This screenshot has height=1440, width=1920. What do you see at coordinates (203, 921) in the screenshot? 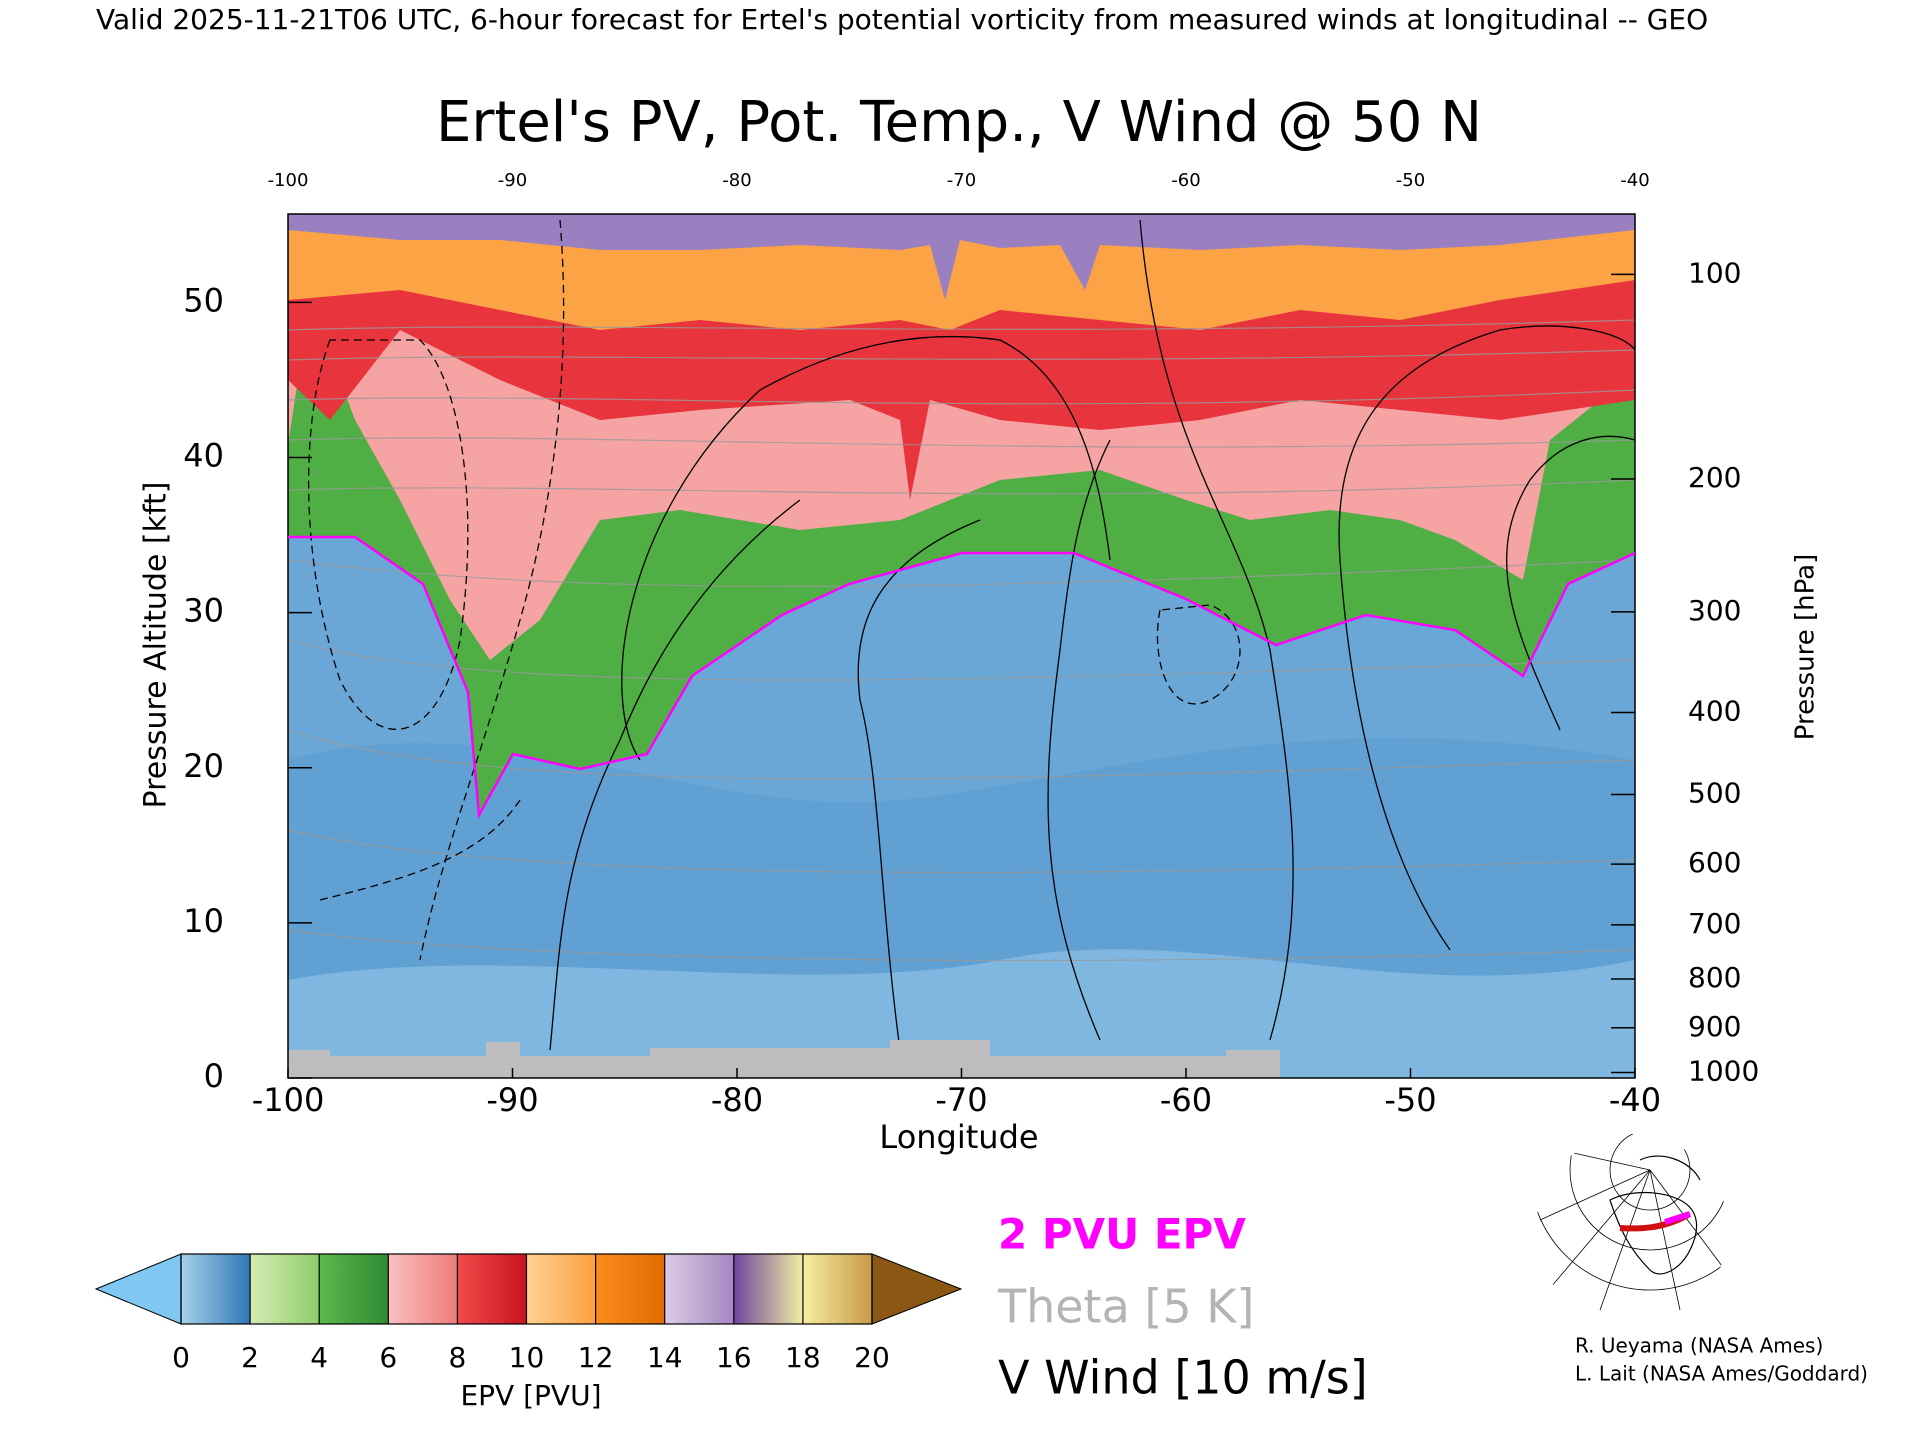
I see `y-tick-label: 10` at bounding box center [203, 921].